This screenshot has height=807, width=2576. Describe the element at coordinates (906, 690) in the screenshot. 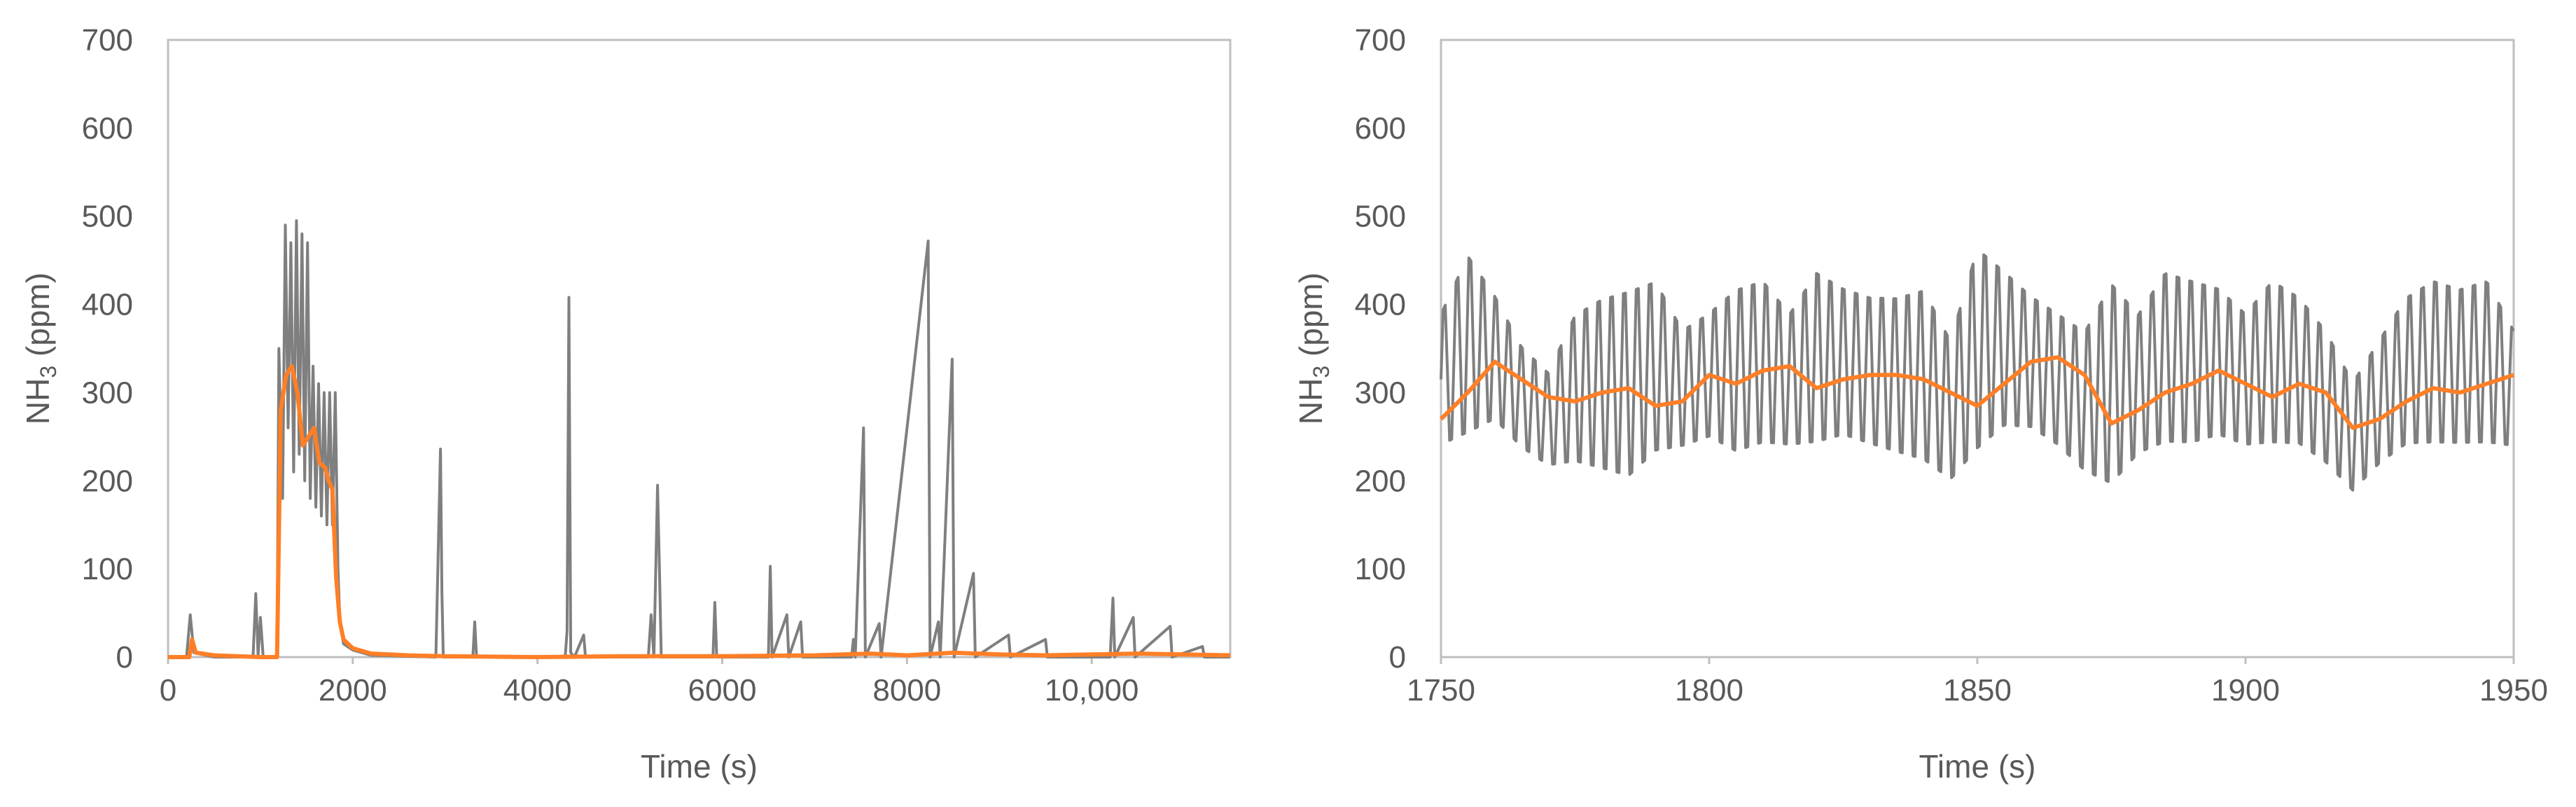

I see `x-tick-label: 8000` at that location.